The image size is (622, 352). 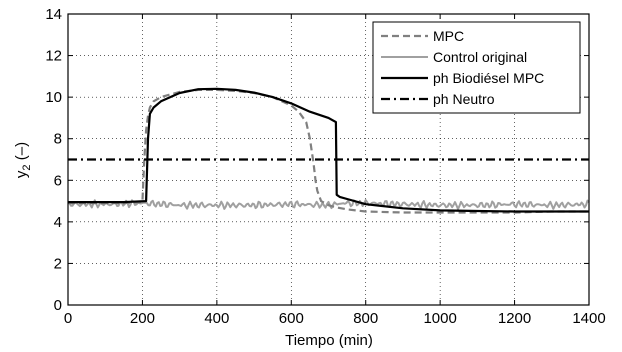 I want to click on x-tick-label: 1400, so click(x=588, y=318).